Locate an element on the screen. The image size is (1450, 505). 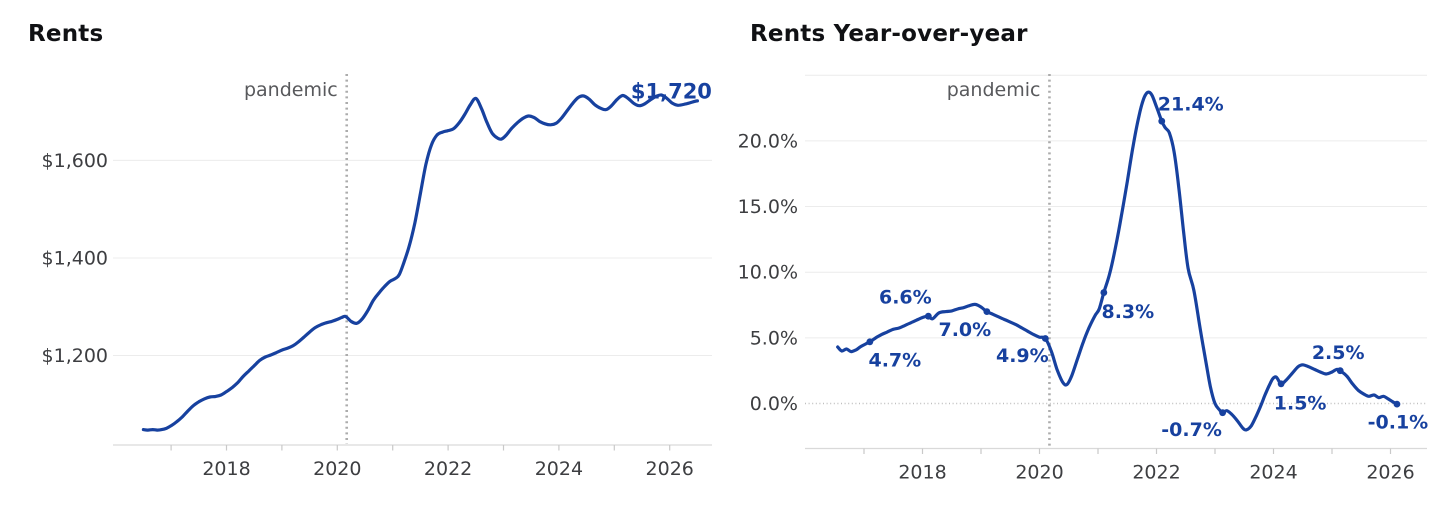
y-axis-label: $1,400 is located at coordinates (75, 258).